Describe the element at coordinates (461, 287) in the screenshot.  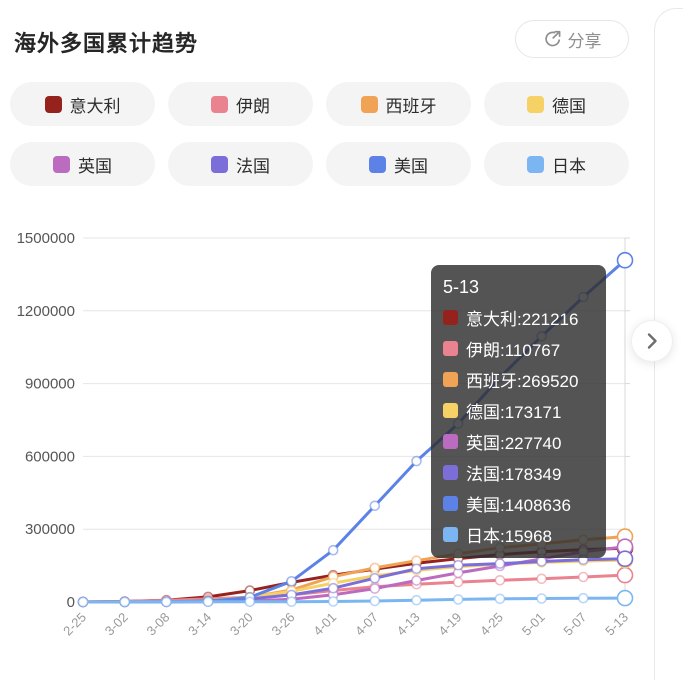
I see `tooltip-date: 5-13` at that location.